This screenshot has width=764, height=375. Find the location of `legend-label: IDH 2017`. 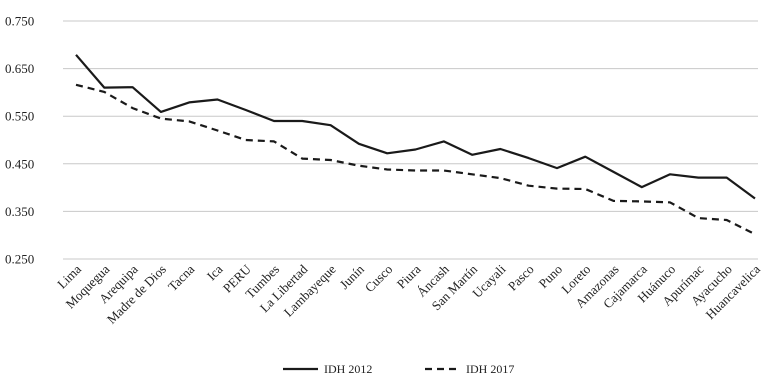

legend-label: IDH 2017 is located at coordinates (490, 368).